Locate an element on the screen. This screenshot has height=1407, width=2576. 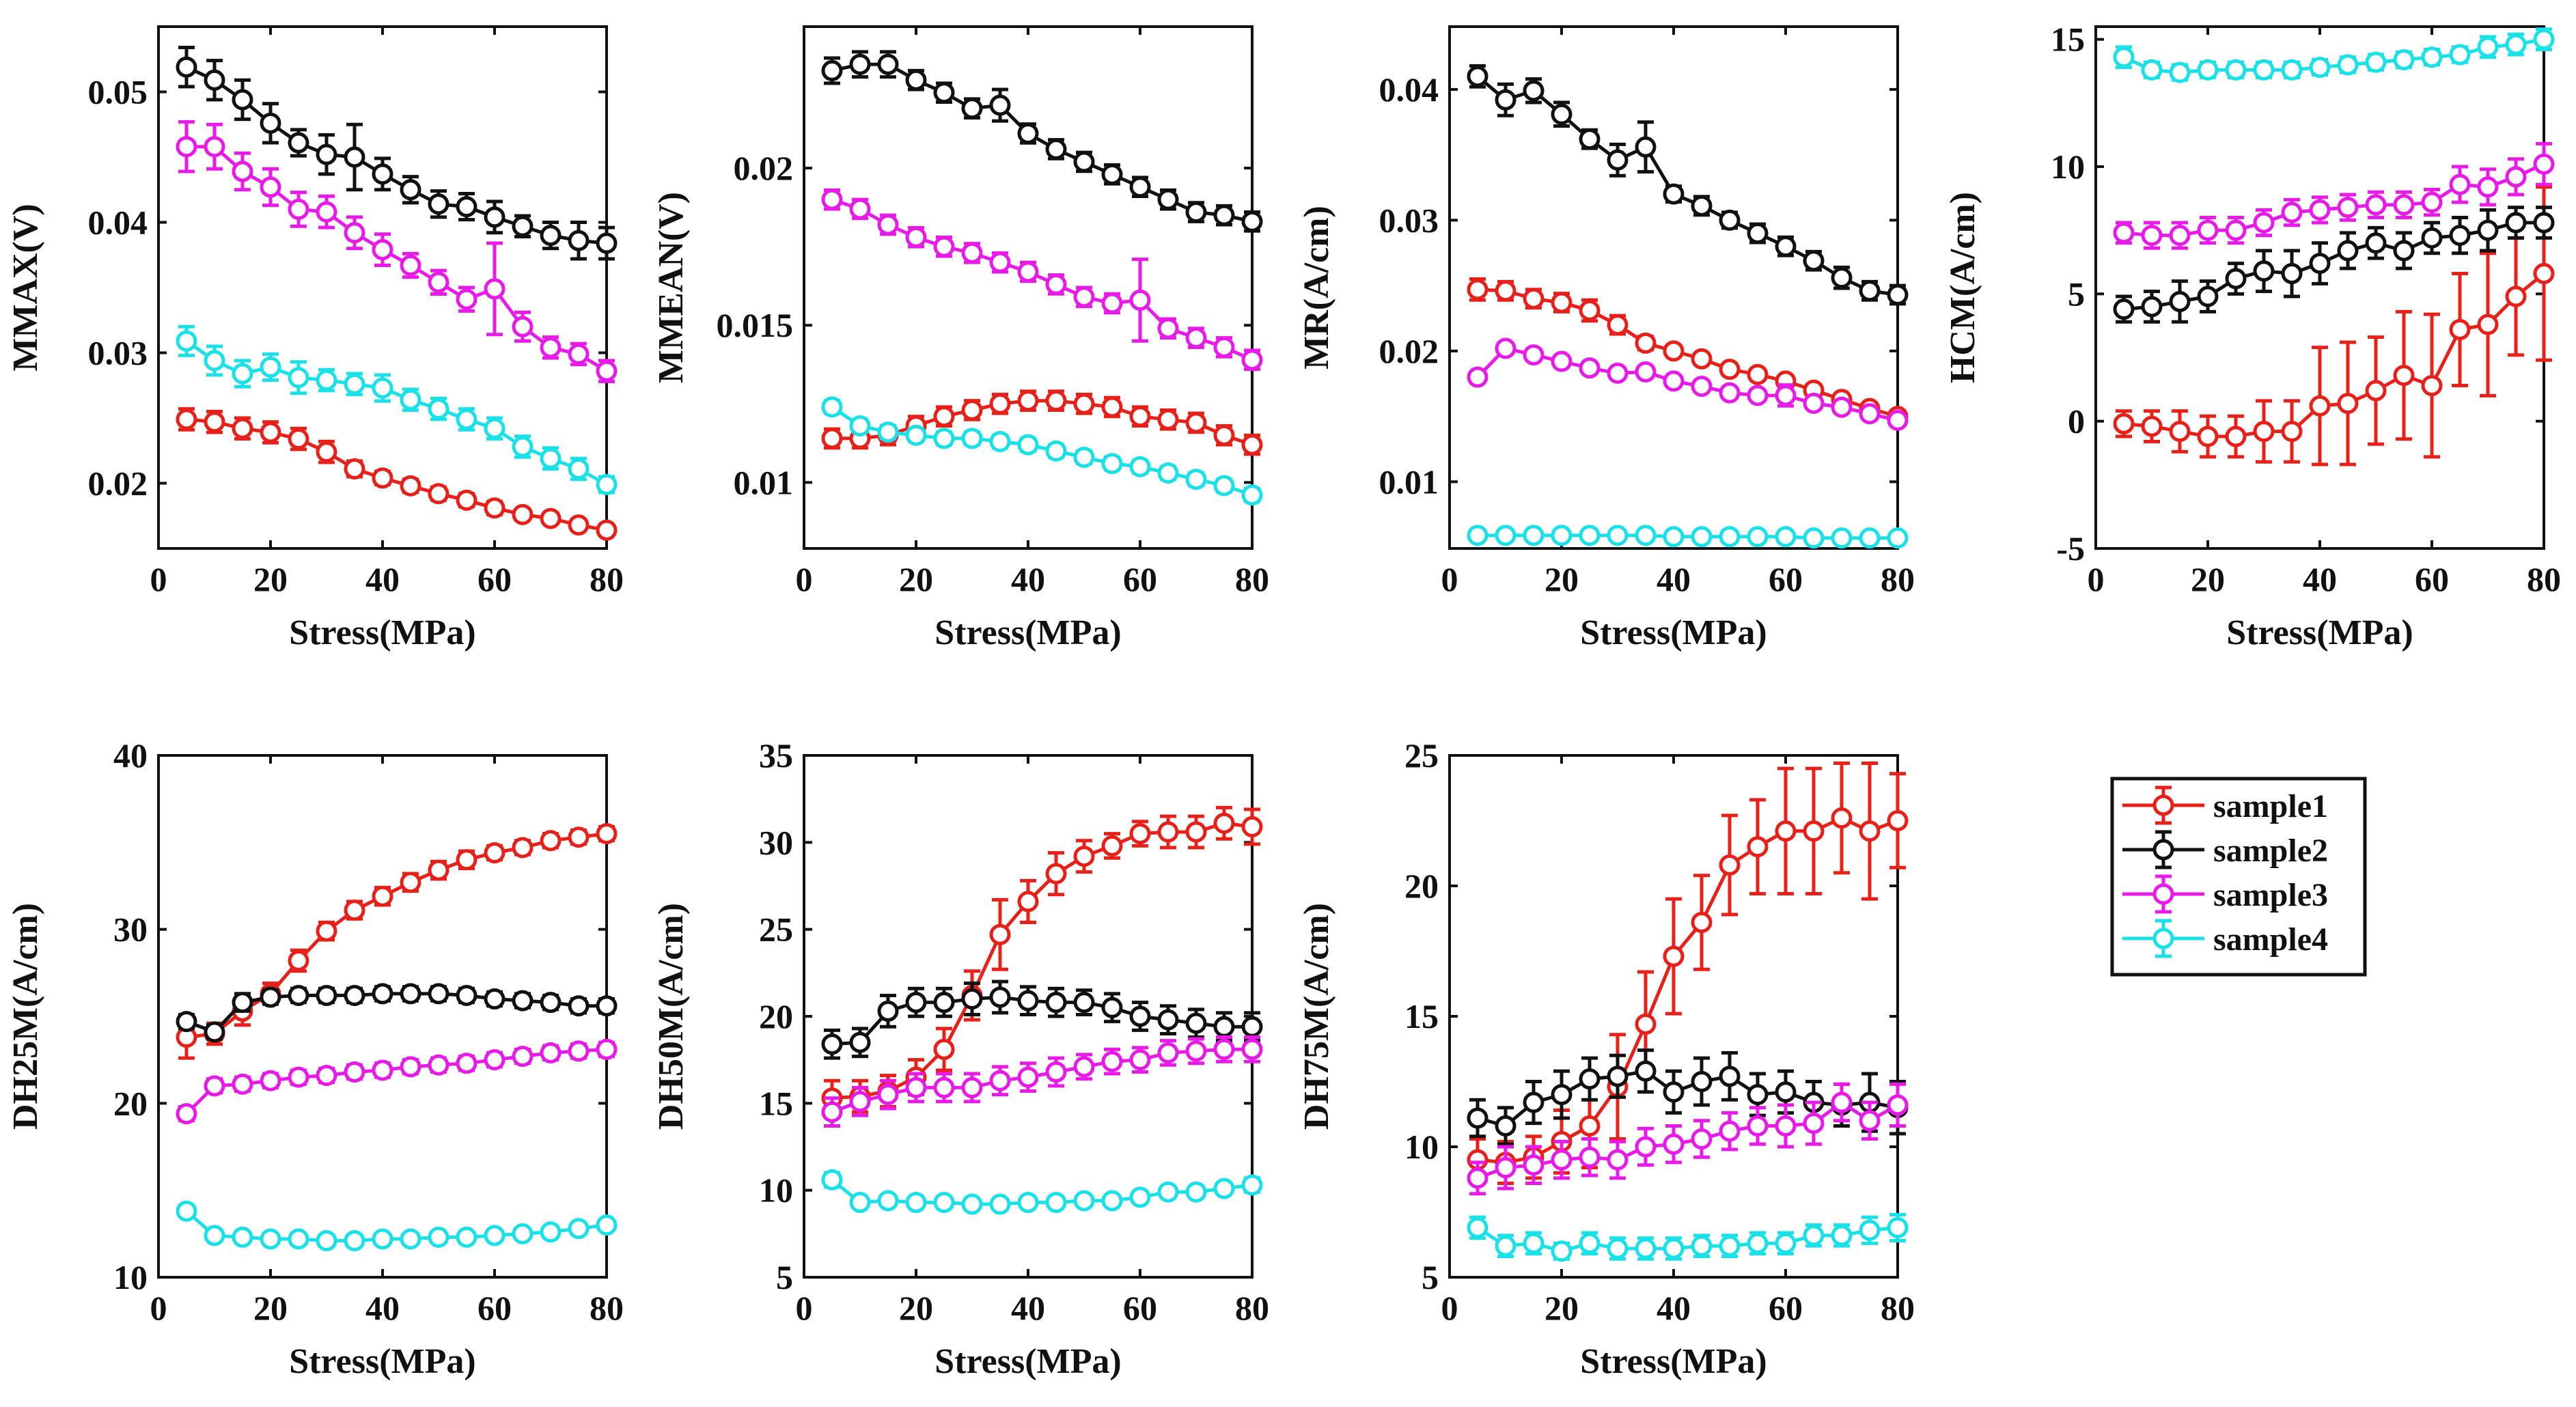
legend-label-sample2: sample2 is located at coordinates (2271, 851).